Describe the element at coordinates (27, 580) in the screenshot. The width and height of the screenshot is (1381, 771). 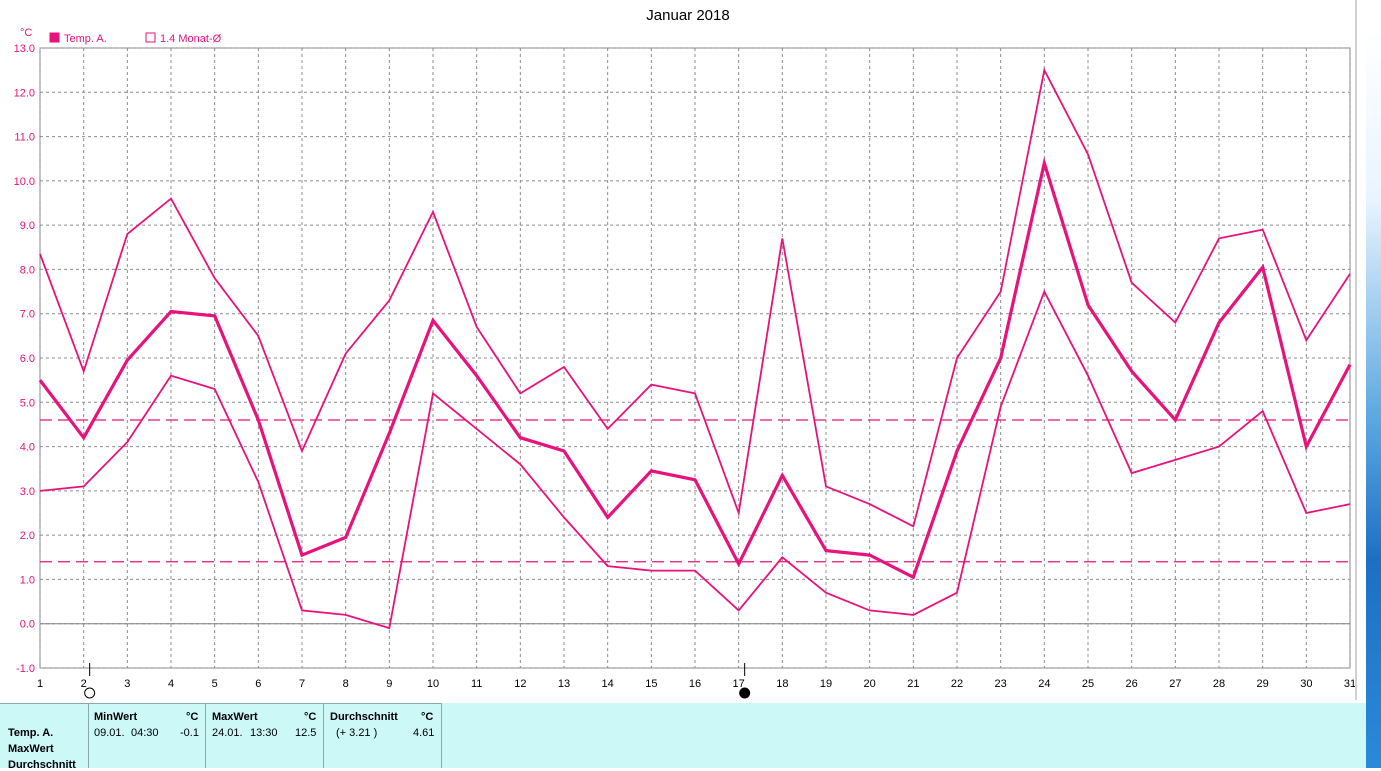
I see `y-tick-label: 1.0` at that location.